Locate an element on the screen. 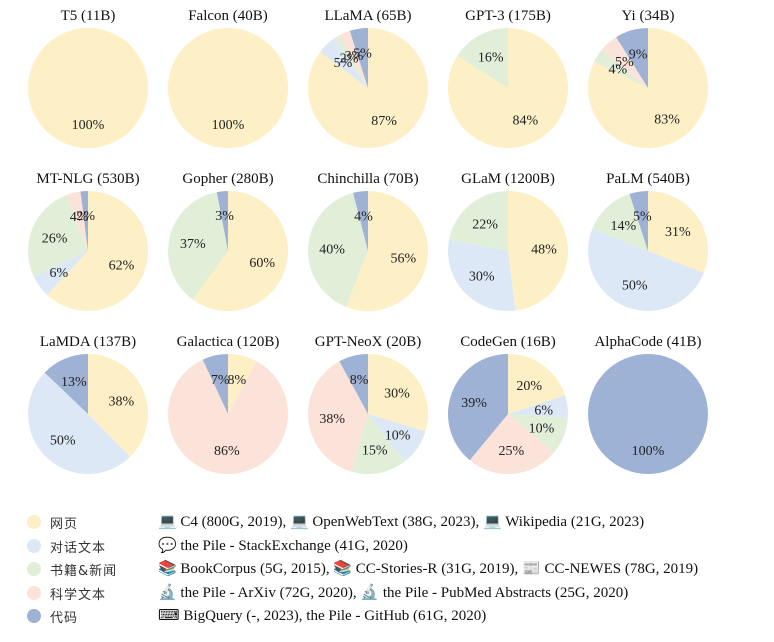 The image size is (774, 642). legend-label-books: 书籍&新闻 is located at coordinates (84, 571).